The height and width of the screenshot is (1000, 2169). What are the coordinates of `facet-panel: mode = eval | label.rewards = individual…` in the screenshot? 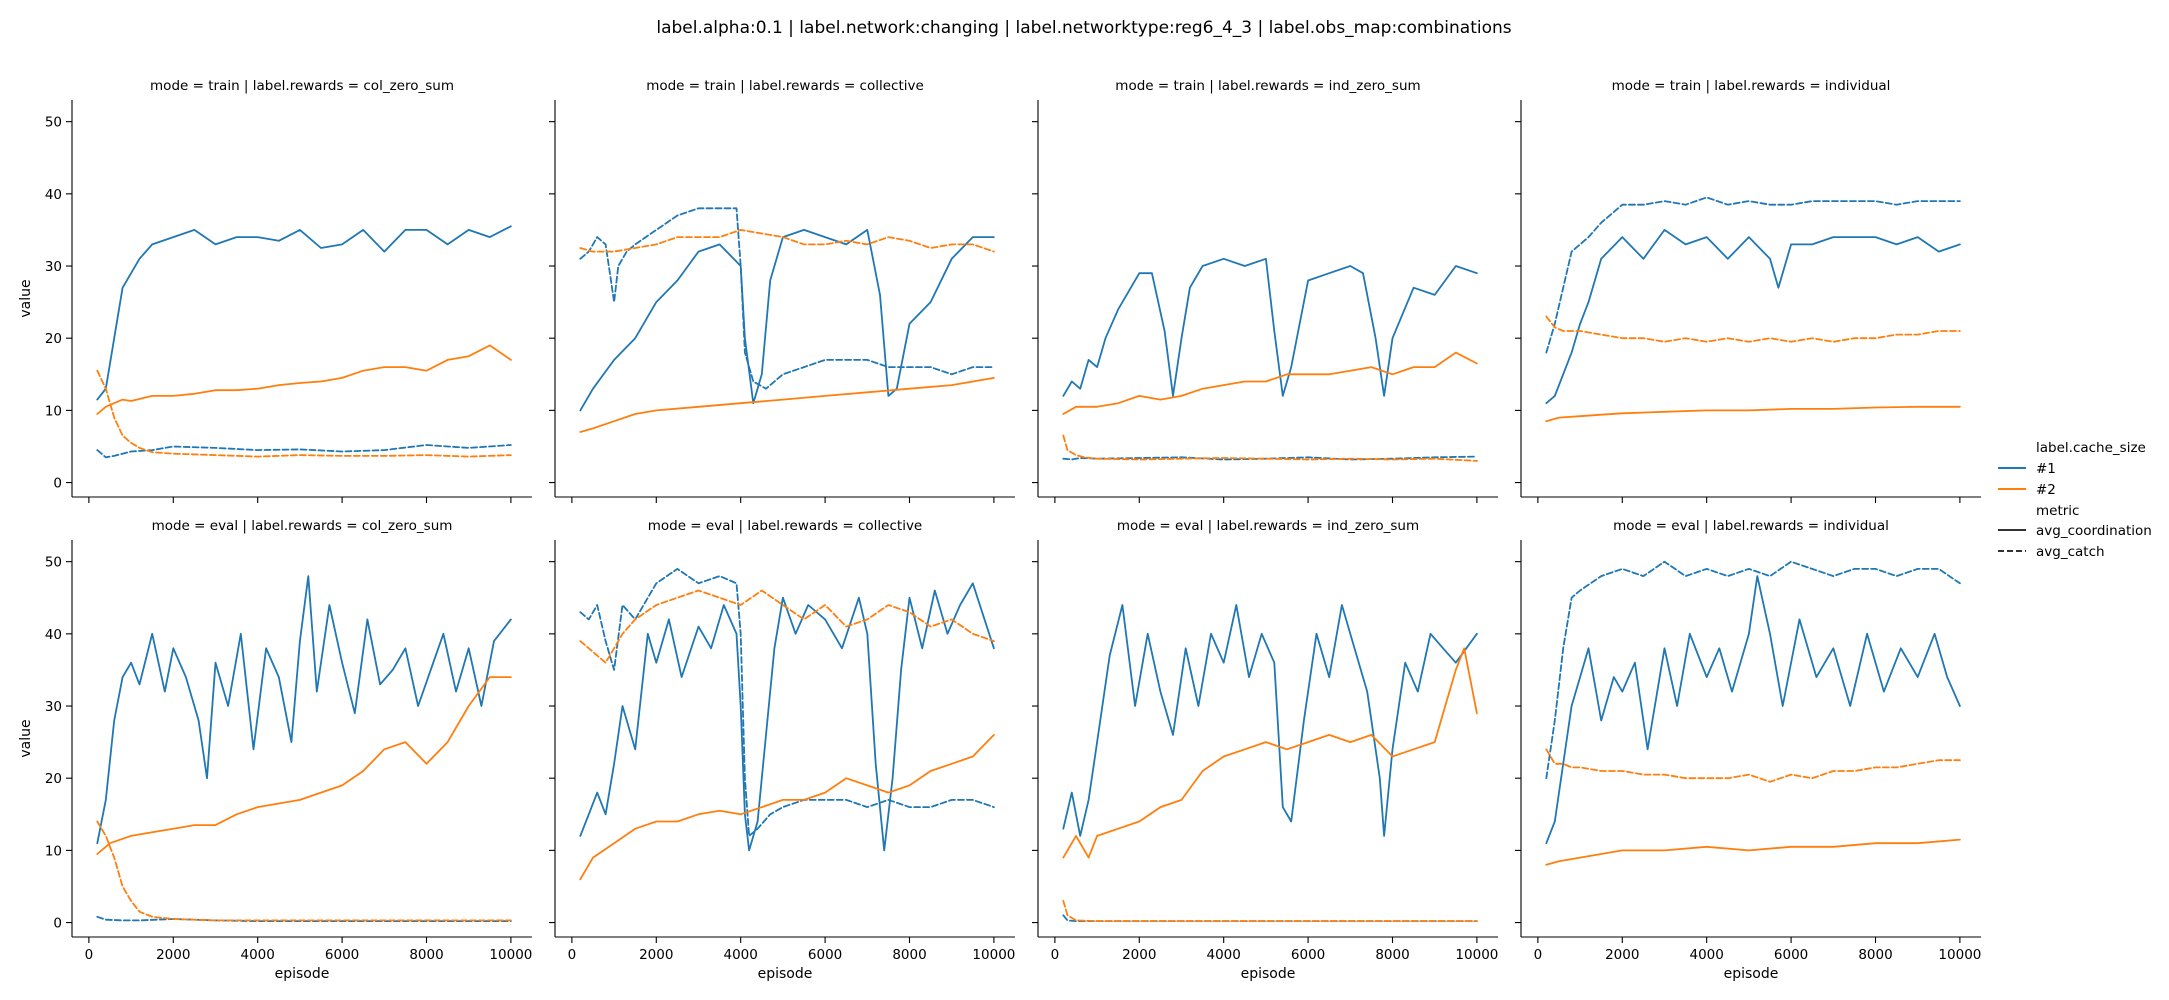 It's located at (1748, 750).